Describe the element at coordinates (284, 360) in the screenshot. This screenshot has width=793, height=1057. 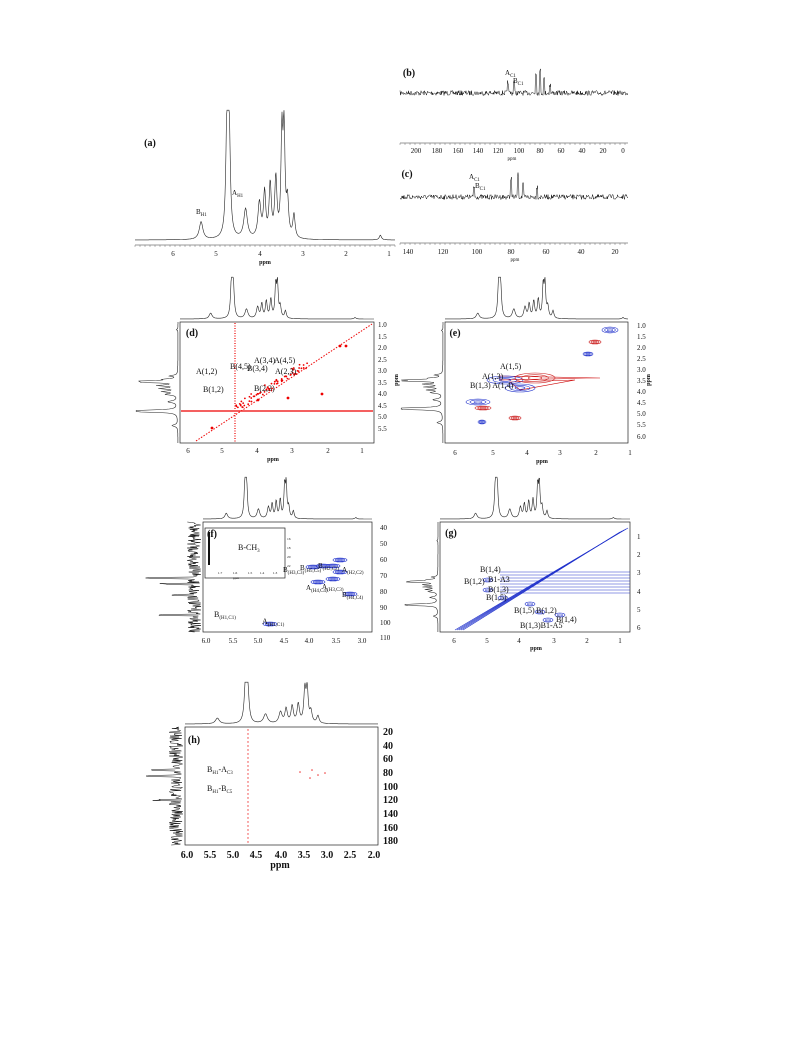
I see `annotation: A(4,5)` at that location.